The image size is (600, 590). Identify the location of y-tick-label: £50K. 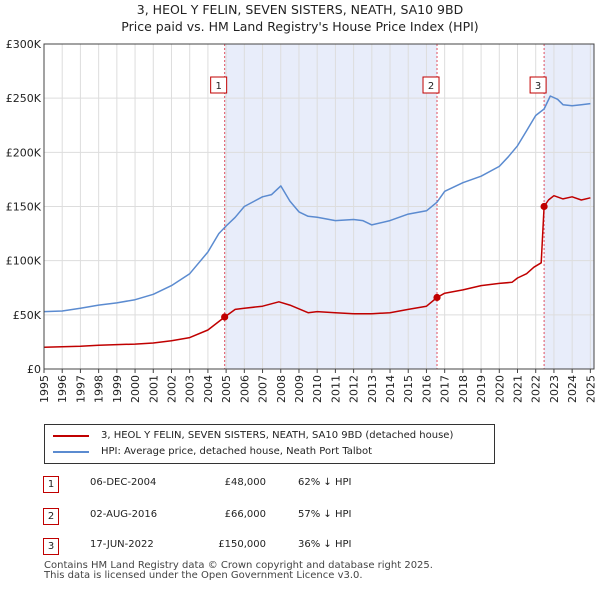
(27, 315).